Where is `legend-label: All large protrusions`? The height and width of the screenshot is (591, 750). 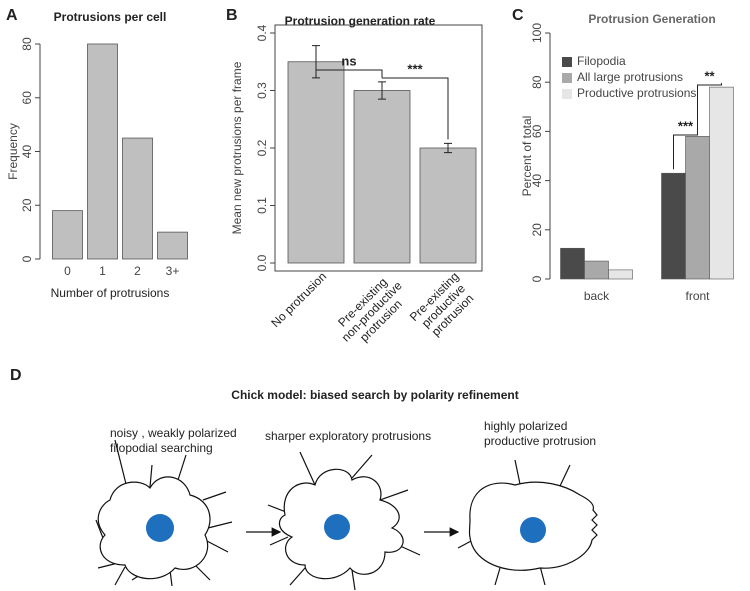 legend-label: All large protrusions is located at coordinates (630, 77).